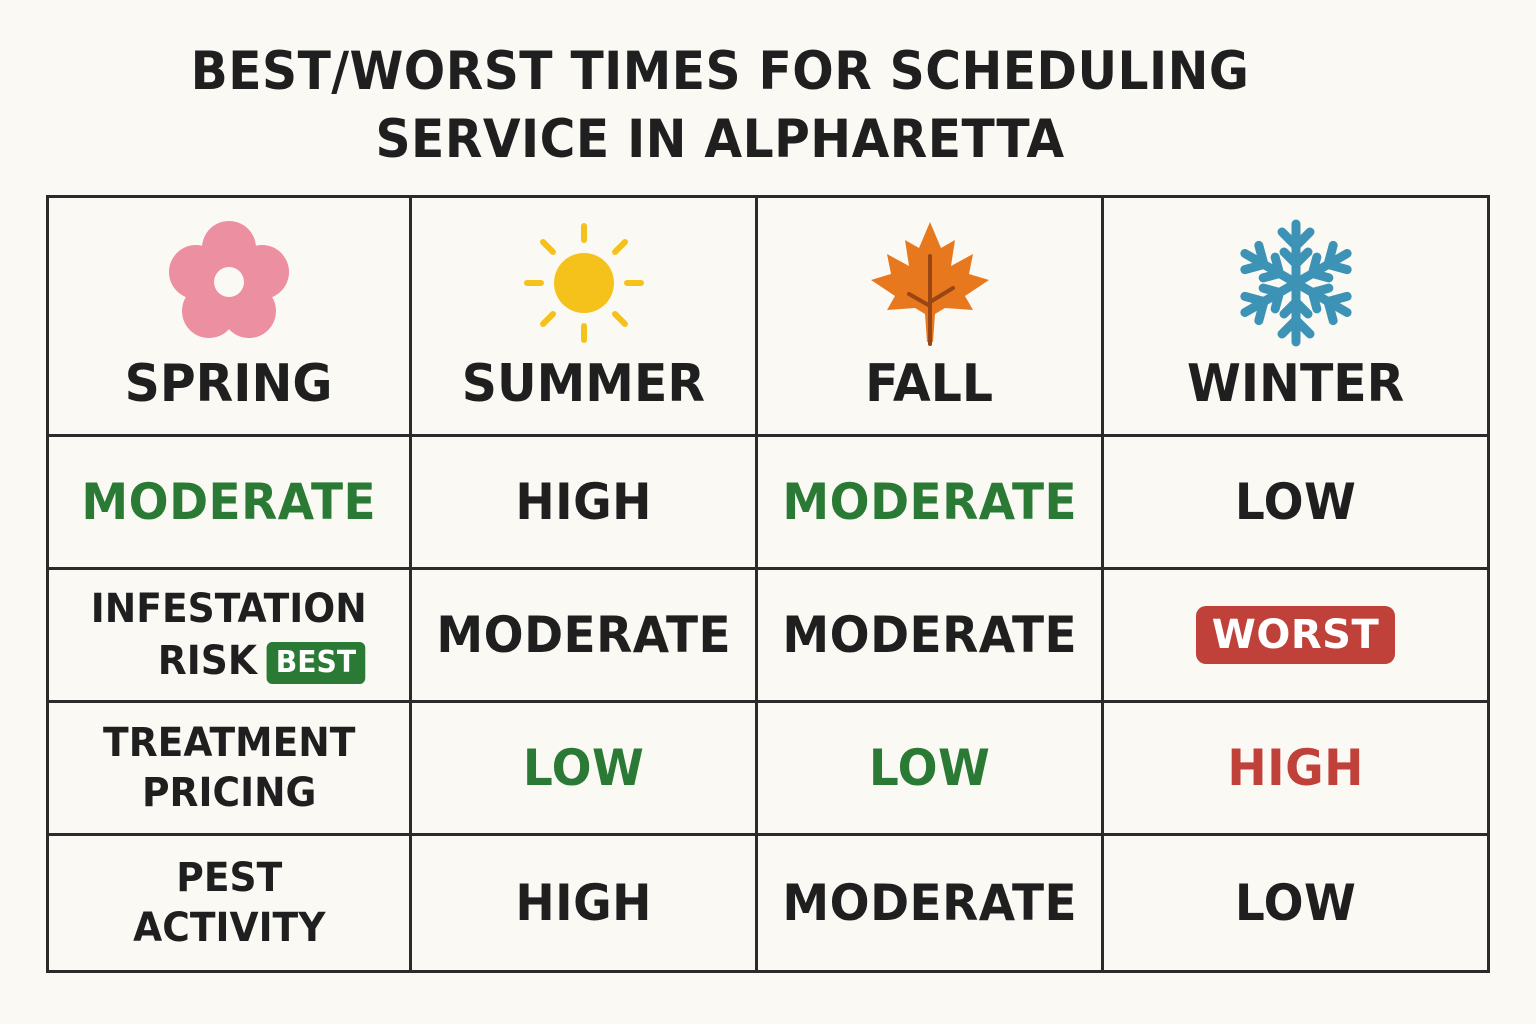 The width and height of the screenshot is (1536, 1024). I want to click on row-label-line-2: PRICING, so click(229, 793).